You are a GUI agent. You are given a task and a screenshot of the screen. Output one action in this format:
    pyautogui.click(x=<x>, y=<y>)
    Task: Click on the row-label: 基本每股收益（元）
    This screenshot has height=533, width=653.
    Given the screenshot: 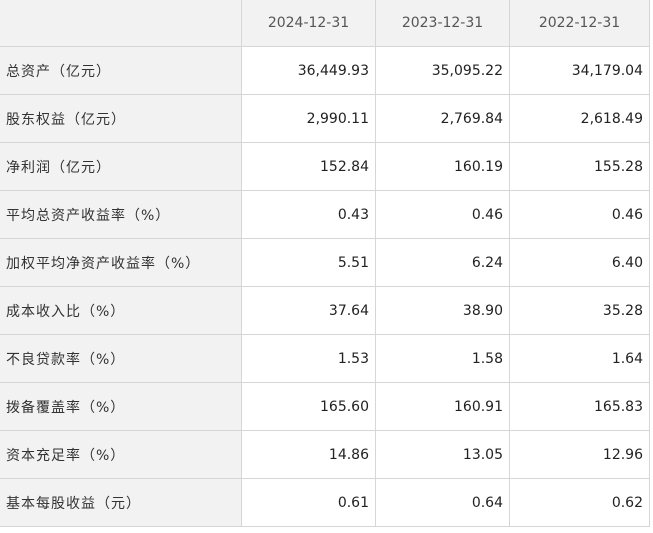 What is the action you would take?
    pyautogui.click(x=121, y=502)
    